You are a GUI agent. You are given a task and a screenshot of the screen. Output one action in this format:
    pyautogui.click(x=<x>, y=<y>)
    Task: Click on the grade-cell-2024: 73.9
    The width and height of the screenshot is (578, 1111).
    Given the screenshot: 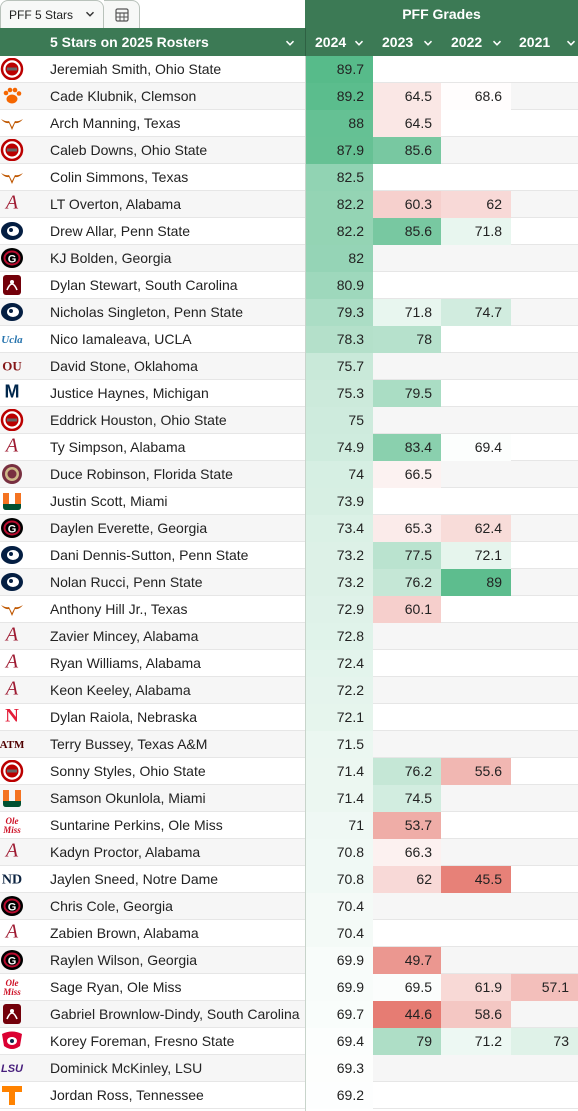 What is the action you would take?
    pyautogui.click(x=339, y=501)
    